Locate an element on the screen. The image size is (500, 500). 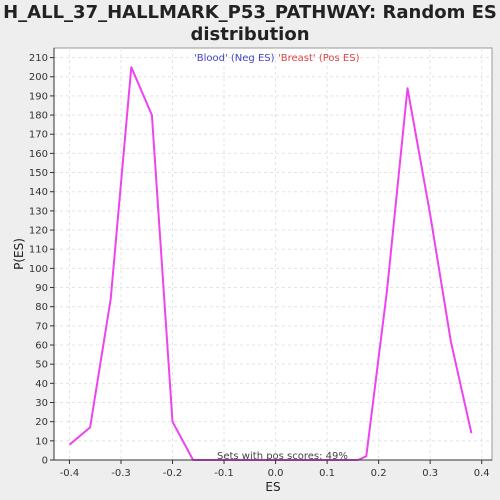
y-tick-label: 0 is located at coordinates (45, 461).